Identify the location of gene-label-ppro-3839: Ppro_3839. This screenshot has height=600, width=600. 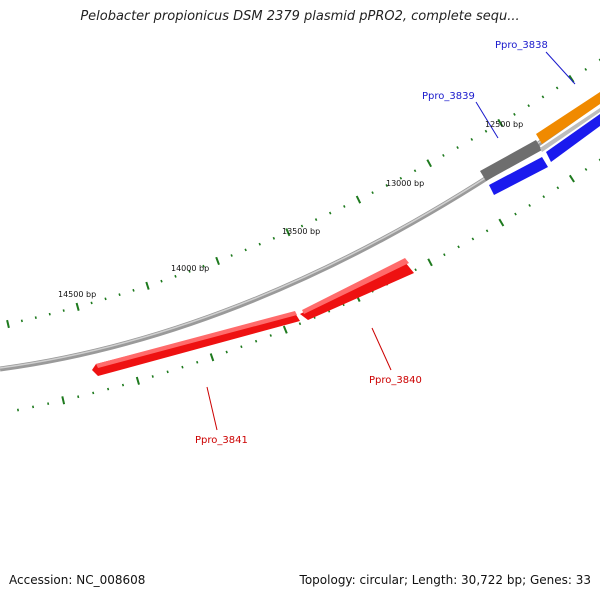
(448, 96).